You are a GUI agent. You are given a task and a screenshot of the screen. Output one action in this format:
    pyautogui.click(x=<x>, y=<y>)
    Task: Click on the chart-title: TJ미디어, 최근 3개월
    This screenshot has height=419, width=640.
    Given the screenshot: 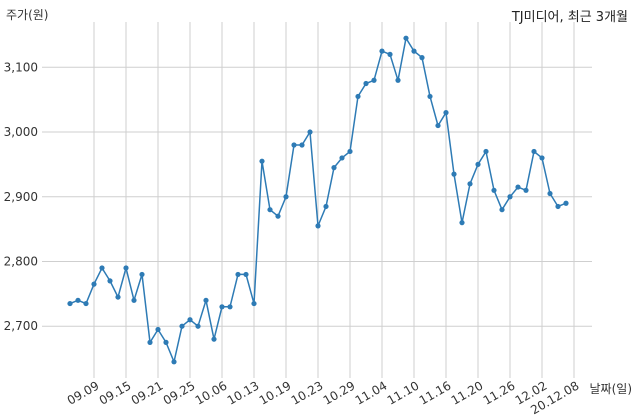 What is the action you would take?
    pyautogui.click(x=569, y=17)
    